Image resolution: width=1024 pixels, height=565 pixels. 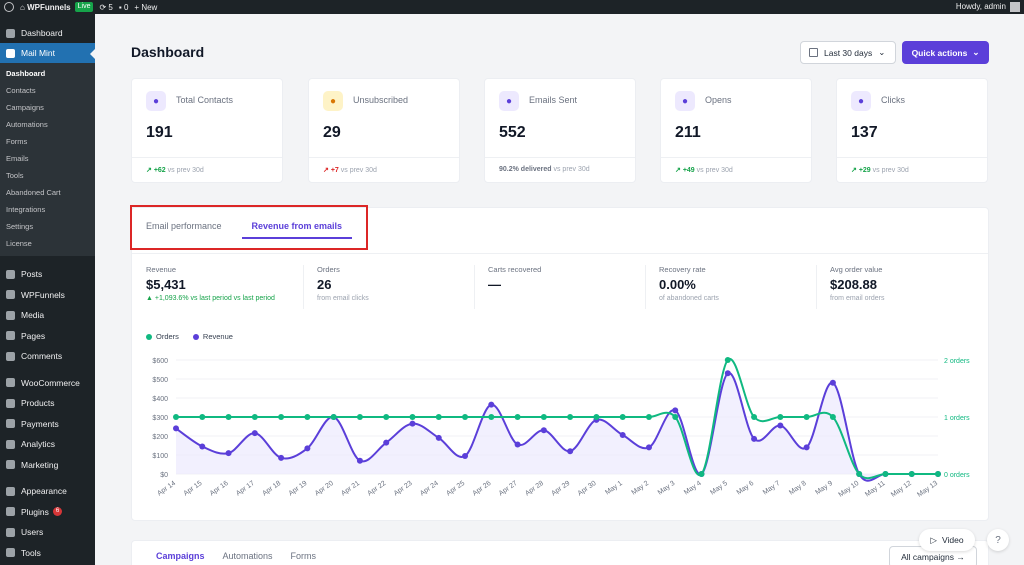 I want to click on help-button: ?, so click(x=998, y=540).